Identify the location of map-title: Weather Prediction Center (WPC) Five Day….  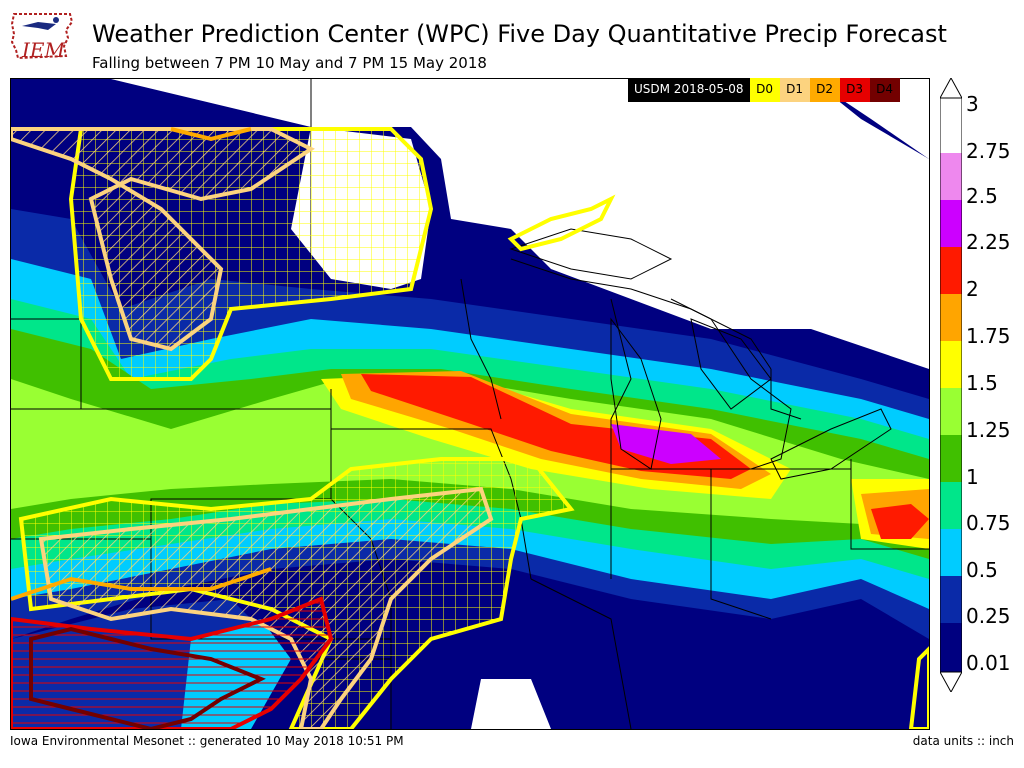
(519, 34).